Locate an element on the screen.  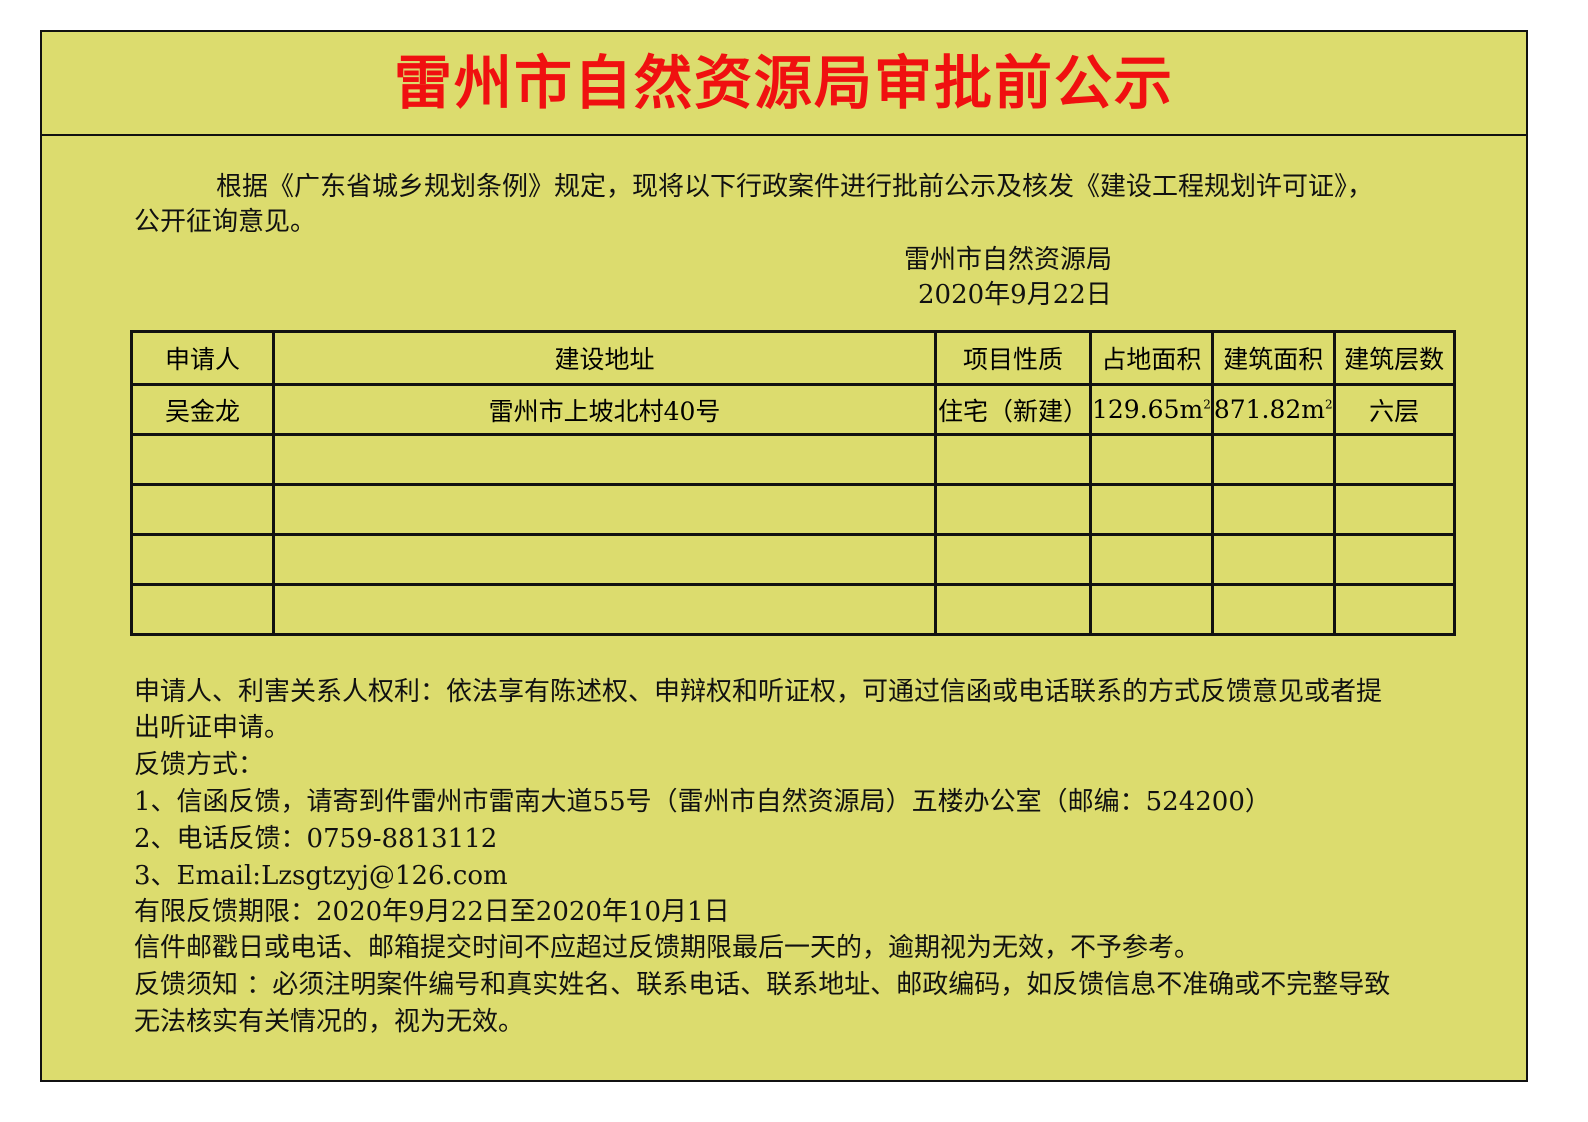
header-land-area: 占地面积 is located at coordinates (1151, 358).